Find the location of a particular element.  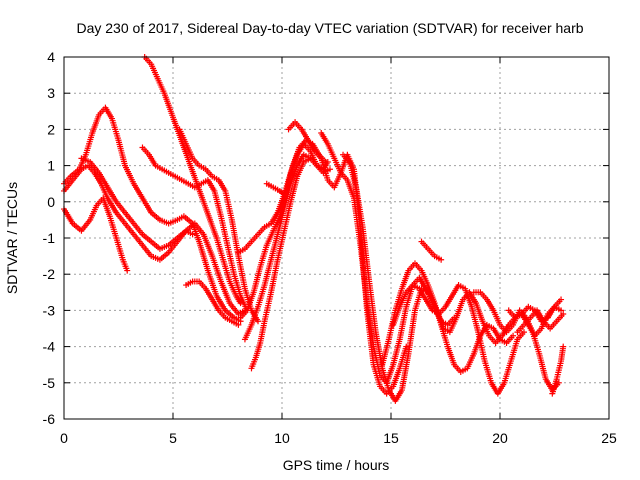

x-tick-label: 5 is located at coordinates (173, 438).